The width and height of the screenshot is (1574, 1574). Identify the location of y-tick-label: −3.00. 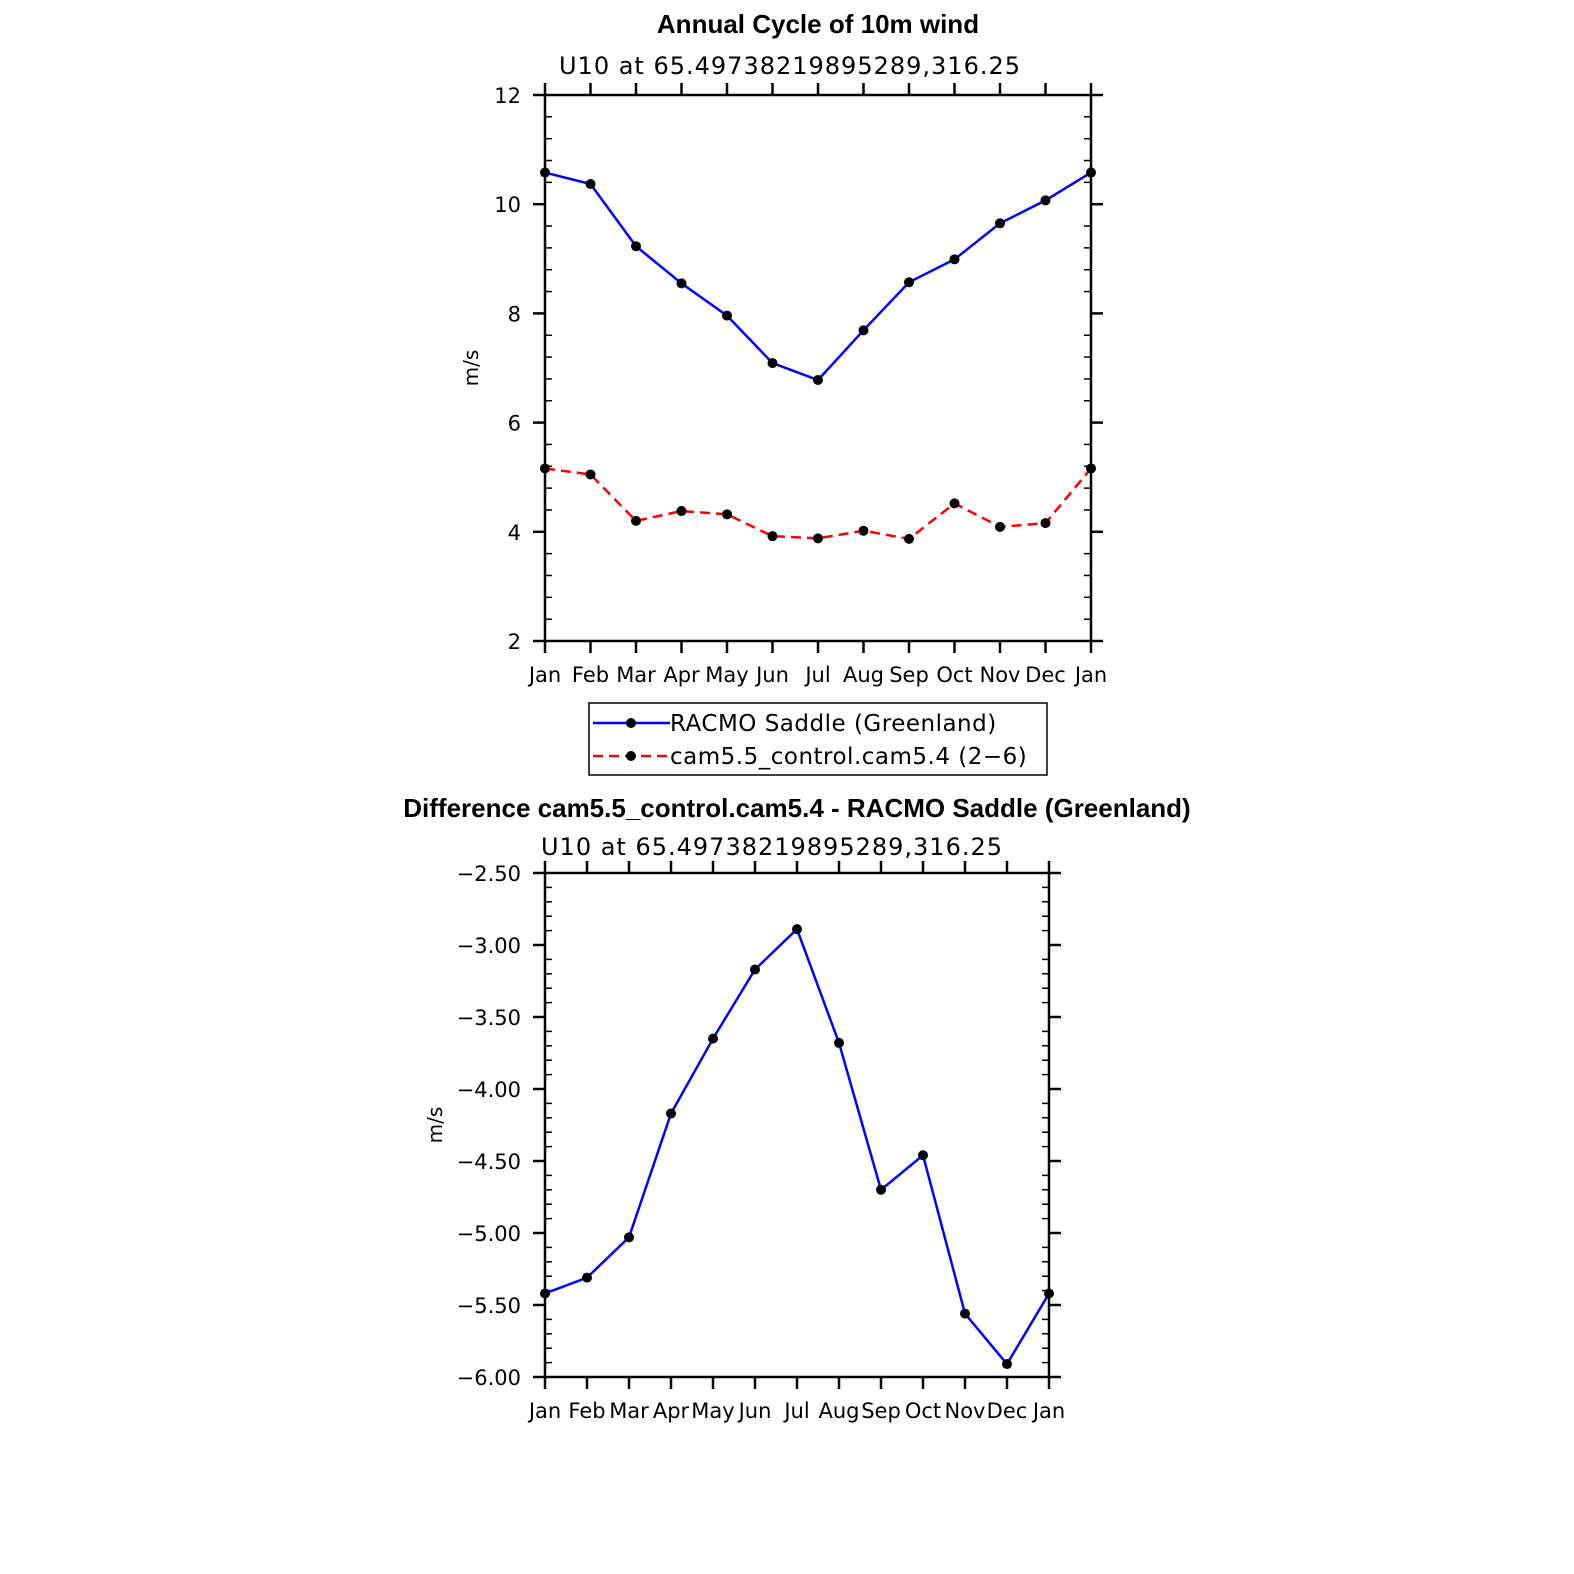
(489, 946).